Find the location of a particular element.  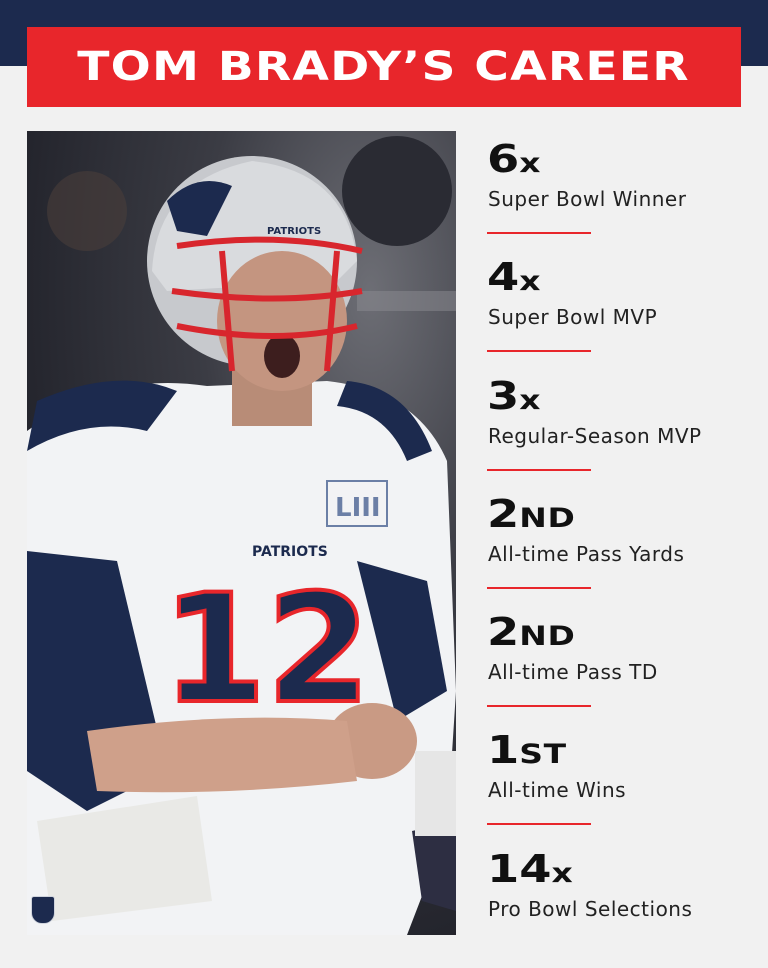

stat-label: Super Bowl Winner is located at coordinates (587, 199).